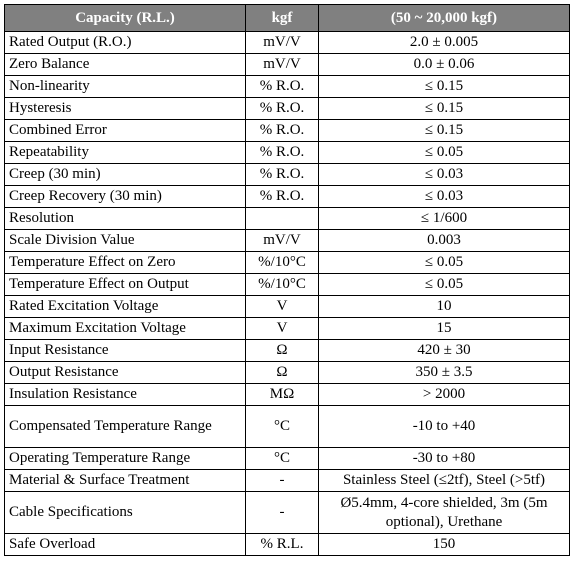  What do you see at coordinates (282, 18) in the screenshot?
I see `header-unit: kgf` at bounding box center [282, 18].